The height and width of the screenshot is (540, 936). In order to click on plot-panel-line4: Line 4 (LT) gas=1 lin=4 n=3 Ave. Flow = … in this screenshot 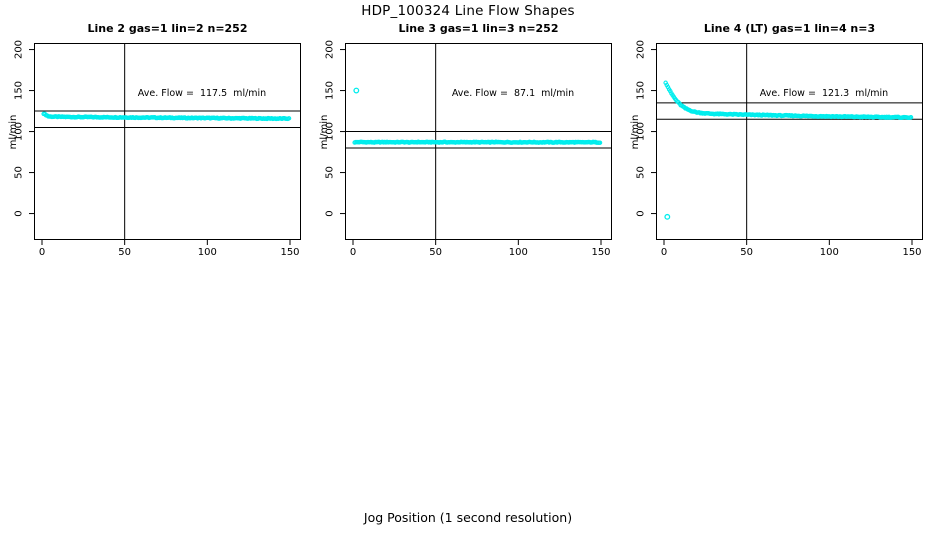, I will do `click(776, 140)`.